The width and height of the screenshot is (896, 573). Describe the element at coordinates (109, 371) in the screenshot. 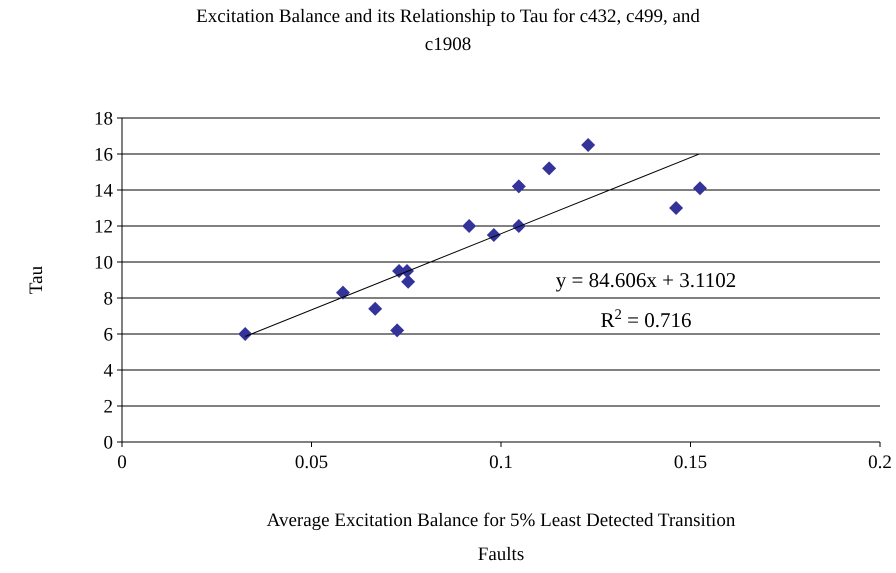

I see `y-tick-label: 4` at that location.